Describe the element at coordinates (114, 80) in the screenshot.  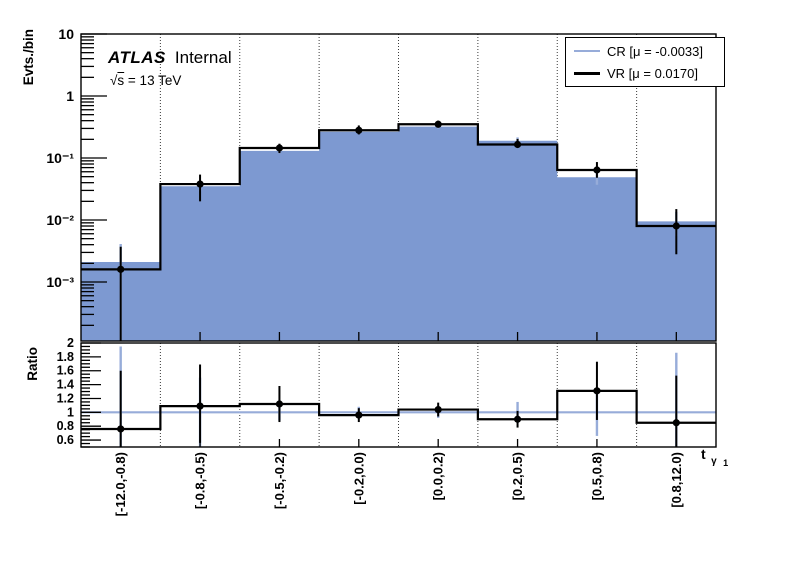
I see `sqrt-sign: √` at that location.